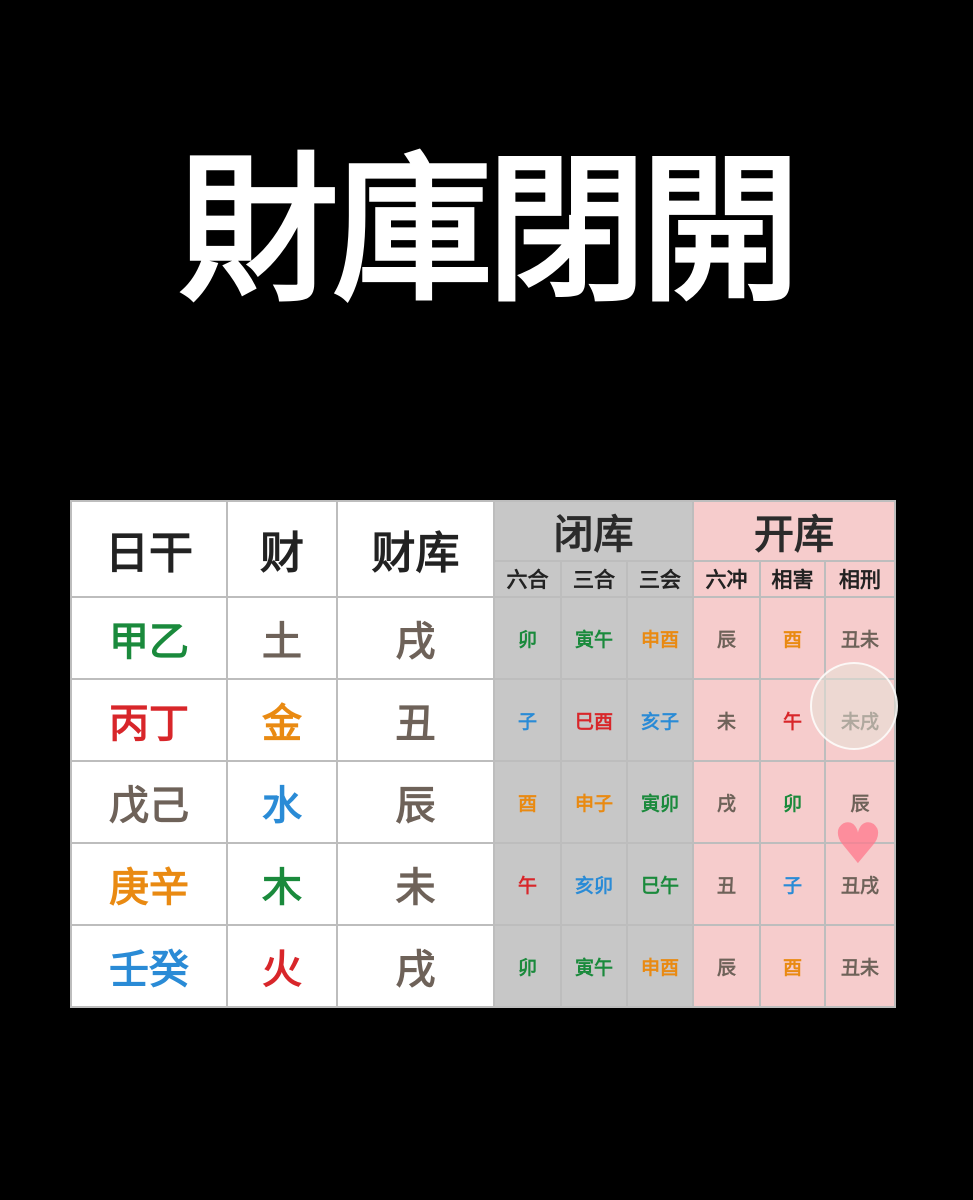 This screenshot has width=973, height=1200. What do you see at coordinates (282, 720) in the screenshot?
I see `wealth-cell: 金` at bounding box center [282, 720].